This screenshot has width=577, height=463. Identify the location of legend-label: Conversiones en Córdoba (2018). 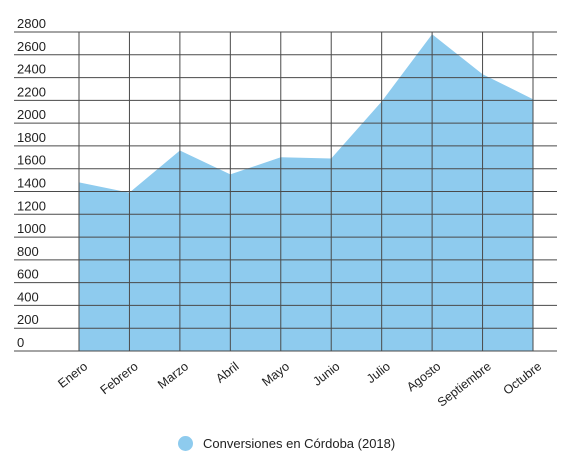
(299, 443).